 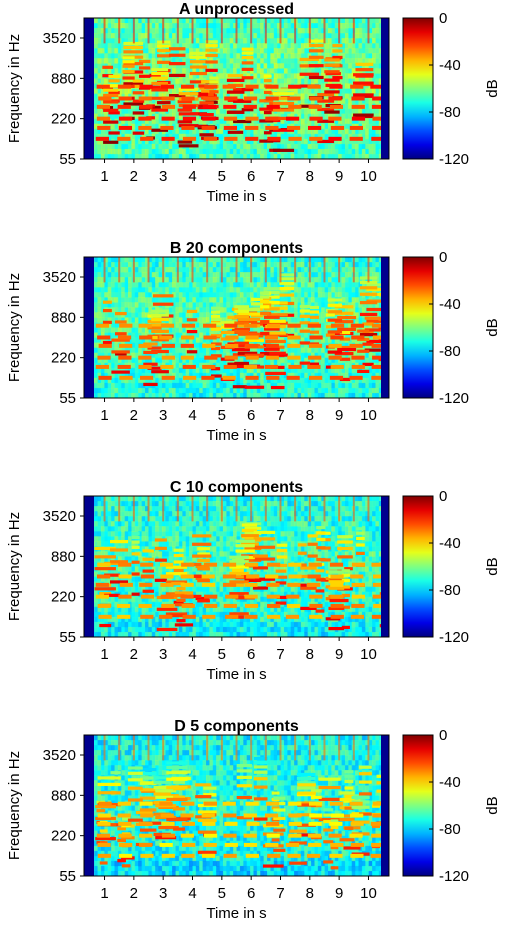 I want to click on panel-title: C 10 components, so click(x=236, y=487).